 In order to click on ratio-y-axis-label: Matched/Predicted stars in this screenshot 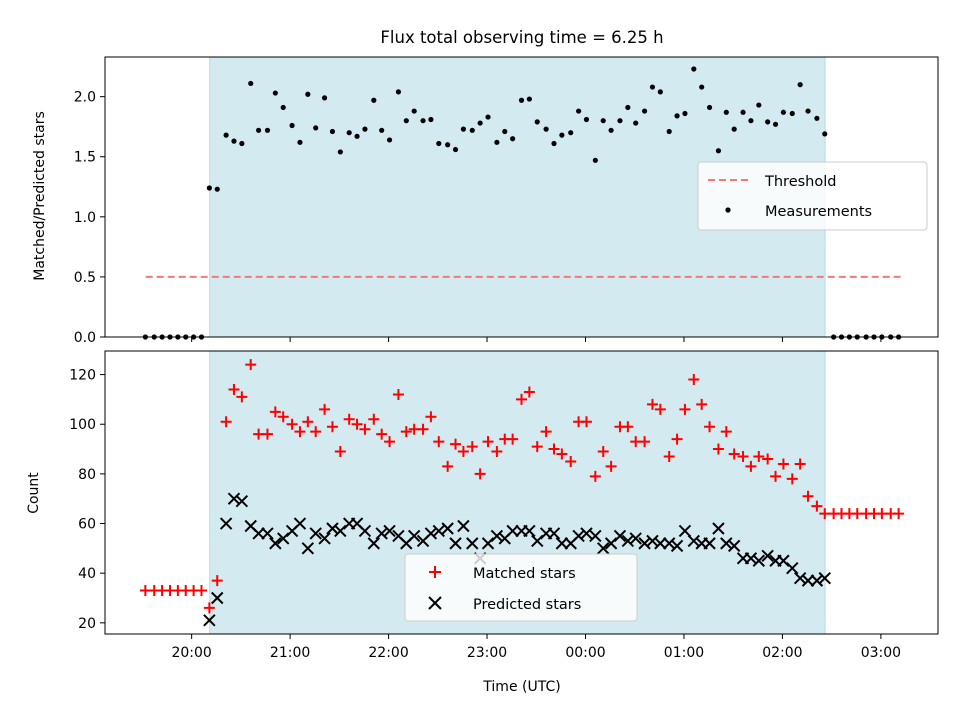, I will do `click(40, 196)`.